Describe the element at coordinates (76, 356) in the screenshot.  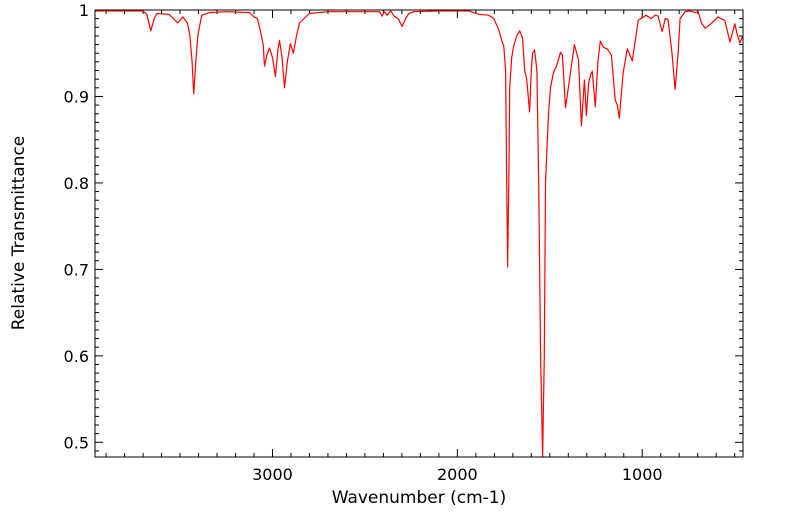
I see `y-tick-label: 0.6` at that location.